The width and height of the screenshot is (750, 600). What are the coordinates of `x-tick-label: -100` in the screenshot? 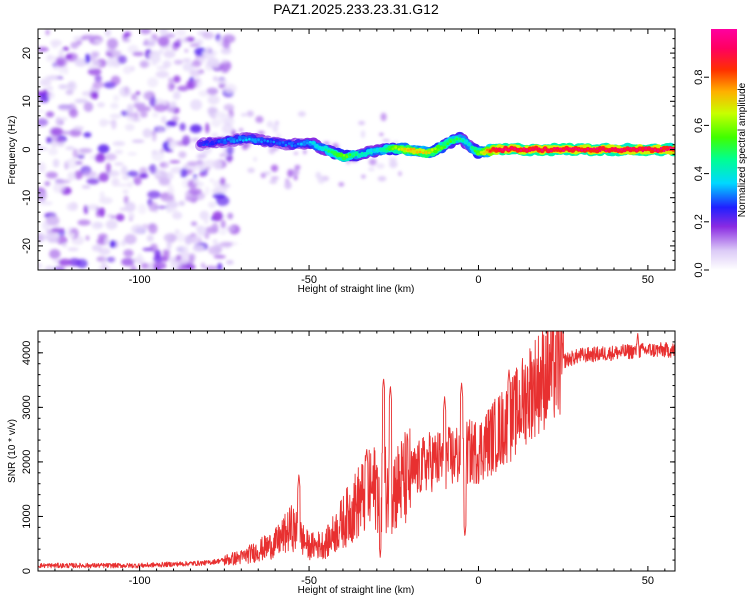 It's located at (140, 581).